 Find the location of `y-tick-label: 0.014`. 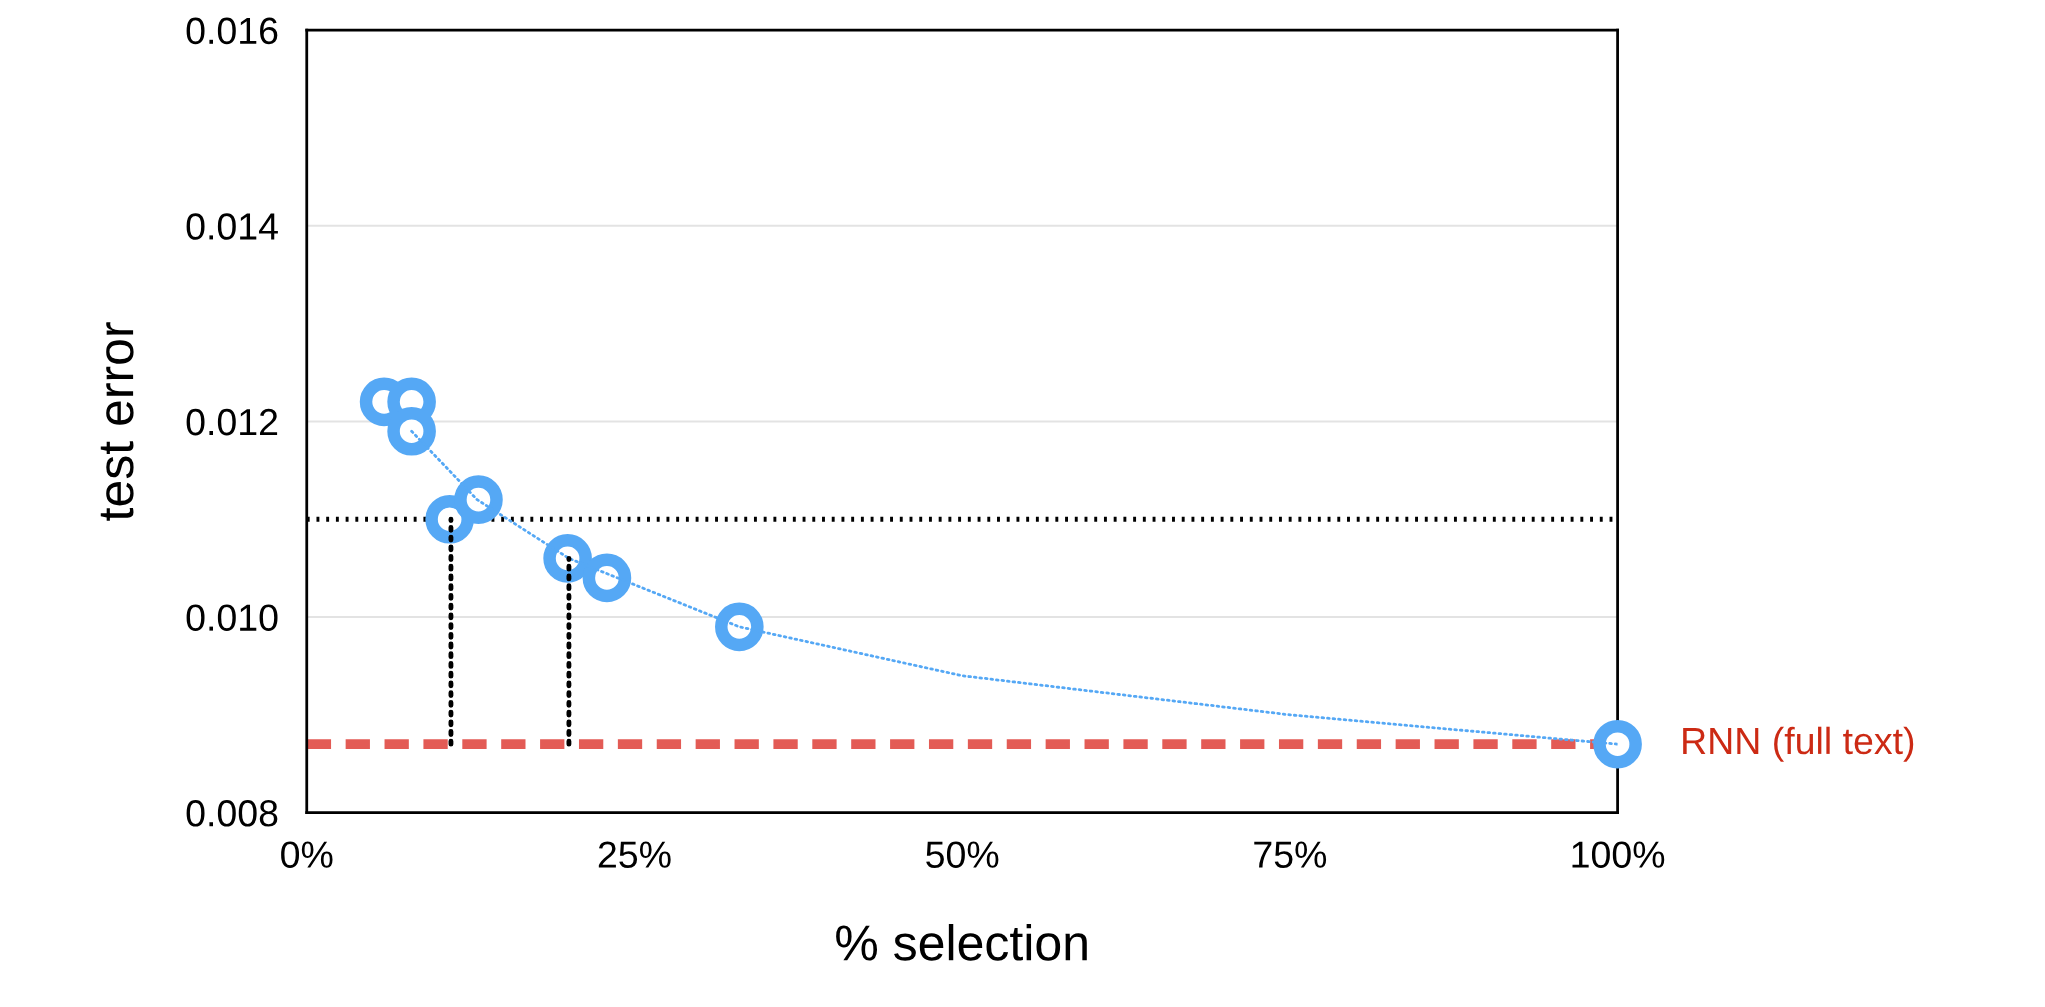

y-tick-label: 0.014 is located at coordinates (232, 226).